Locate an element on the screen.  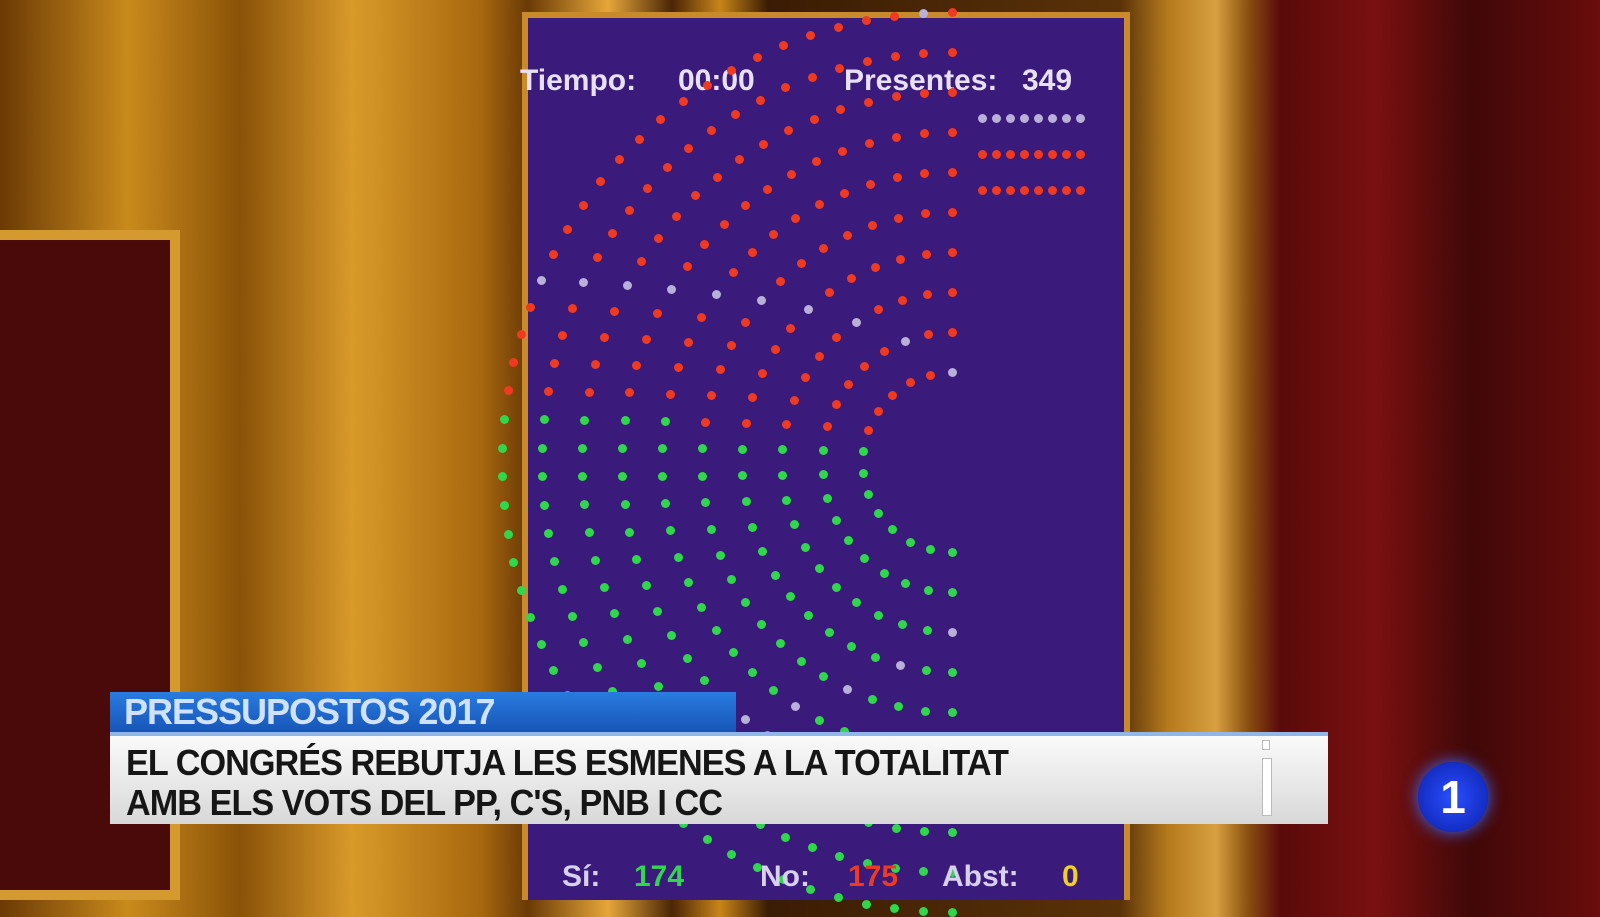
yes-label: Sí: is located at coordinates (581, 876).